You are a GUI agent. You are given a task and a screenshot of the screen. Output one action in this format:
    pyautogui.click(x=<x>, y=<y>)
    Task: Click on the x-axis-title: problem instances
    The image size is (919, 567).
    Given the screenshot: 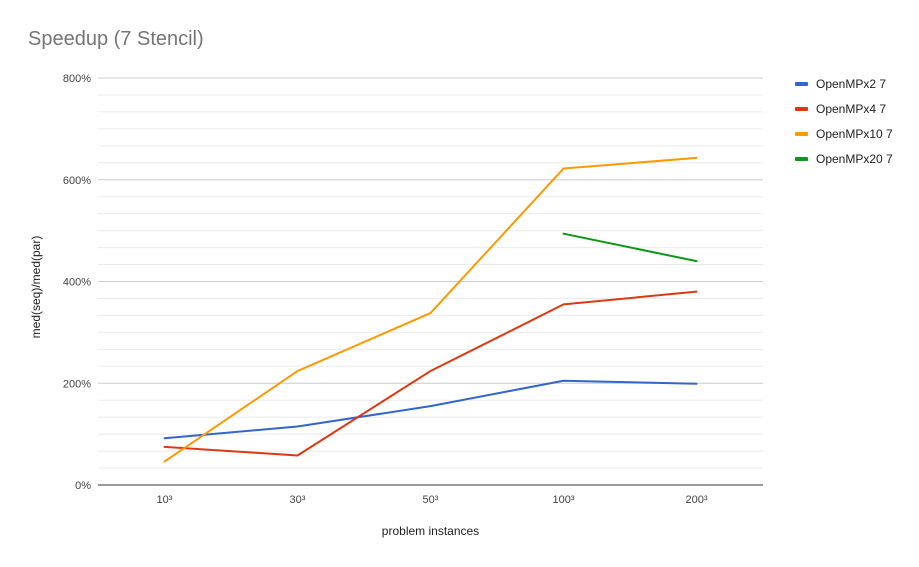 What is the action you would take?
    pyautogui.click(x=430, y=531)
    